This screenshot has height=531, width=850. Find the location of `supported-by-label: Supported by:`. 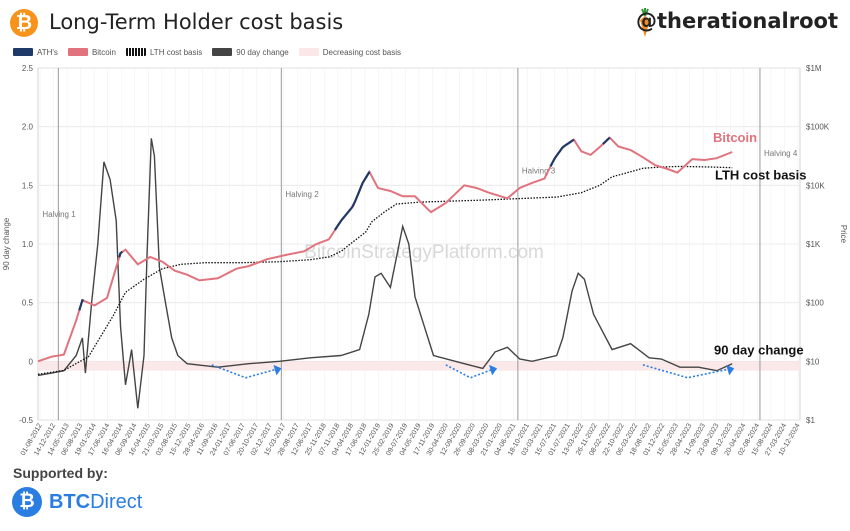

supported-by-label: Supported by: is located at coordinates (60, 473).